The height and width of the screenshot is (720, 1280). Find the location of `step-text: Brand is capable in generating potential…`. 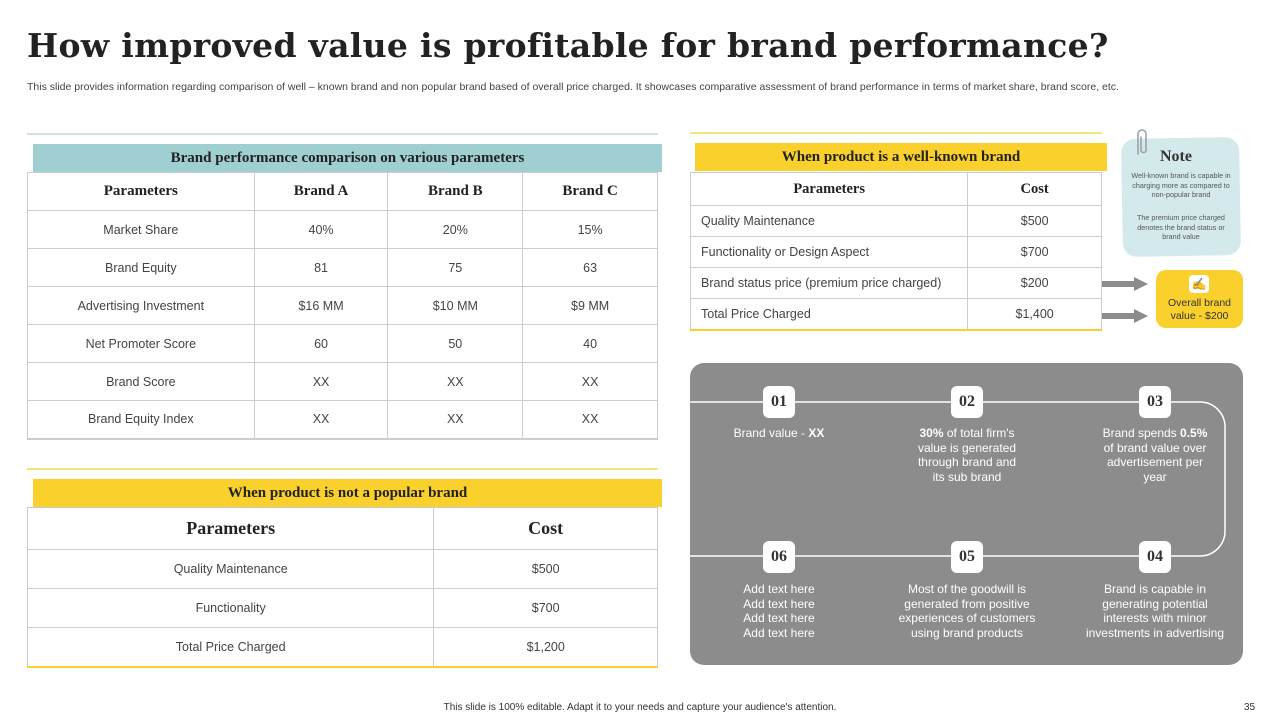

step-text: Brand is capable in generating potential… is located at coordinates (1155, 611).